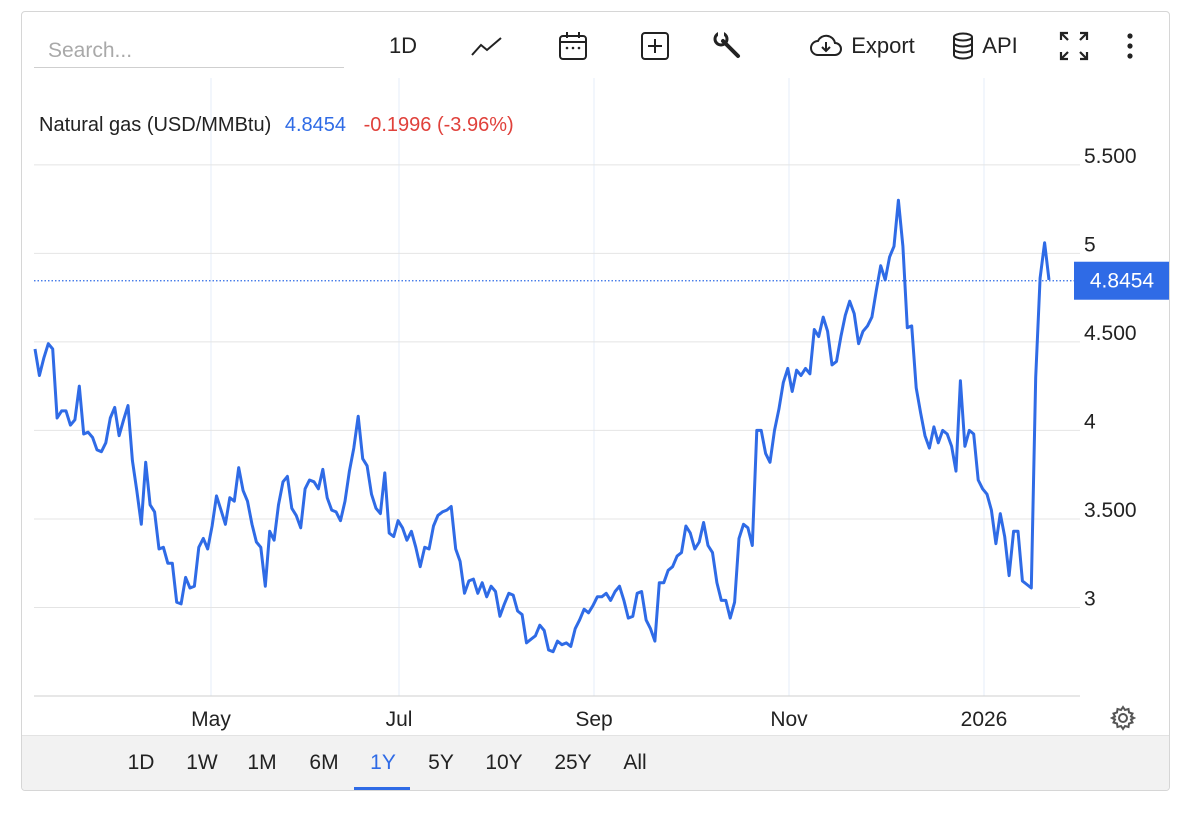 The width and height of the screenshot is (1200, 832). I want to click on more-button, so click(1130, 46).